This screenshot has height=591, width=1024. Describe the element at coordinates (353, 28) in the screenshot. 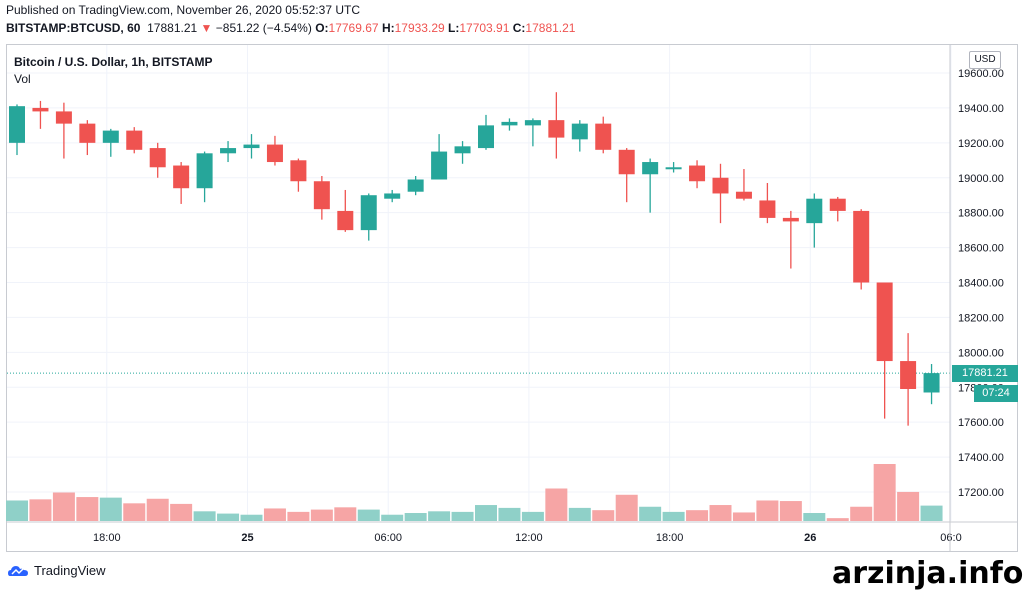

I see `open-value: 17769.67` at that location.